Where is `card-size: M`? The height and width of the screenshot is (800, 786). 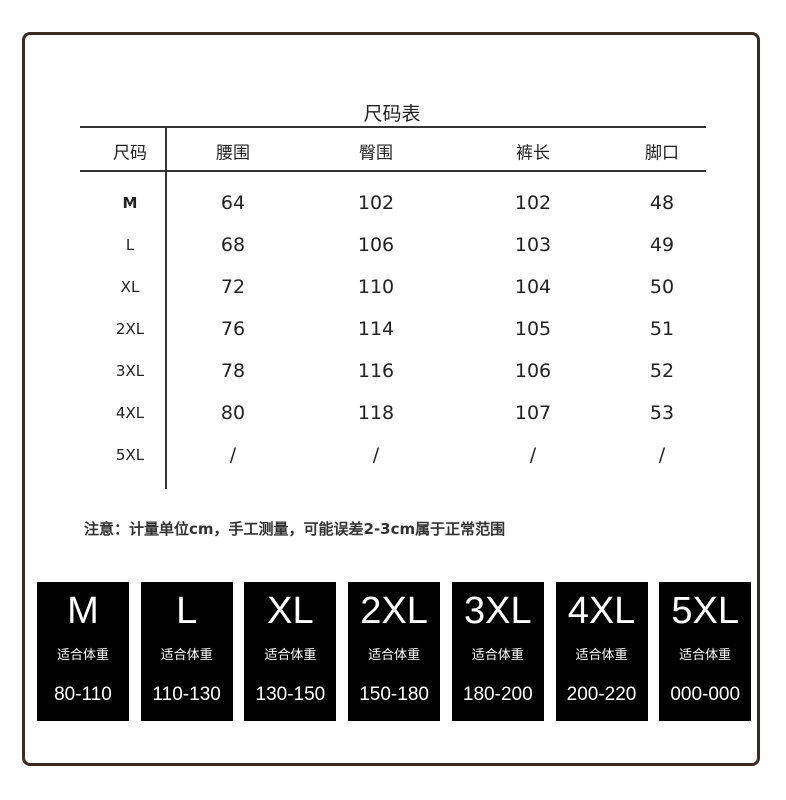
card-size: M is located at coordinates (83, 611).